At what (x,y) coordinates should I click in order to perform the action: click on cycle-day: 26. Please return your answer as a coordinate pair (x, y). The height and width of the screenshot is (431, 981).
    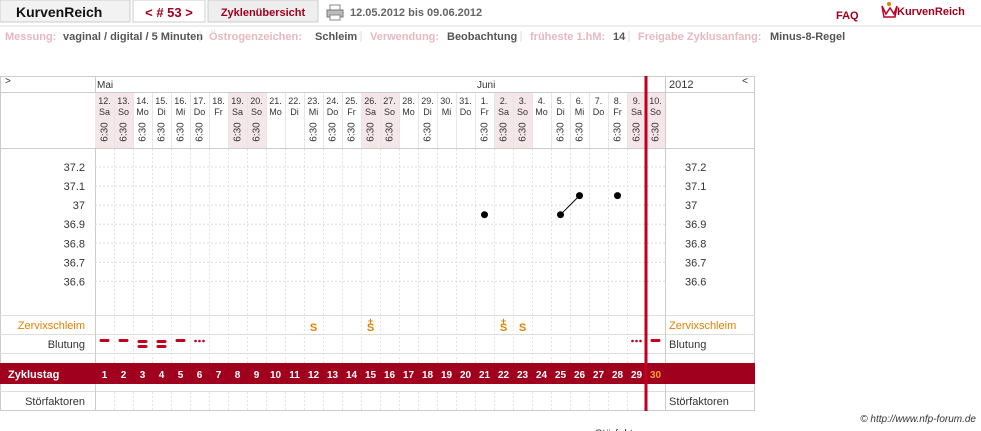
    Looking at the image, I should click on (580, 375).